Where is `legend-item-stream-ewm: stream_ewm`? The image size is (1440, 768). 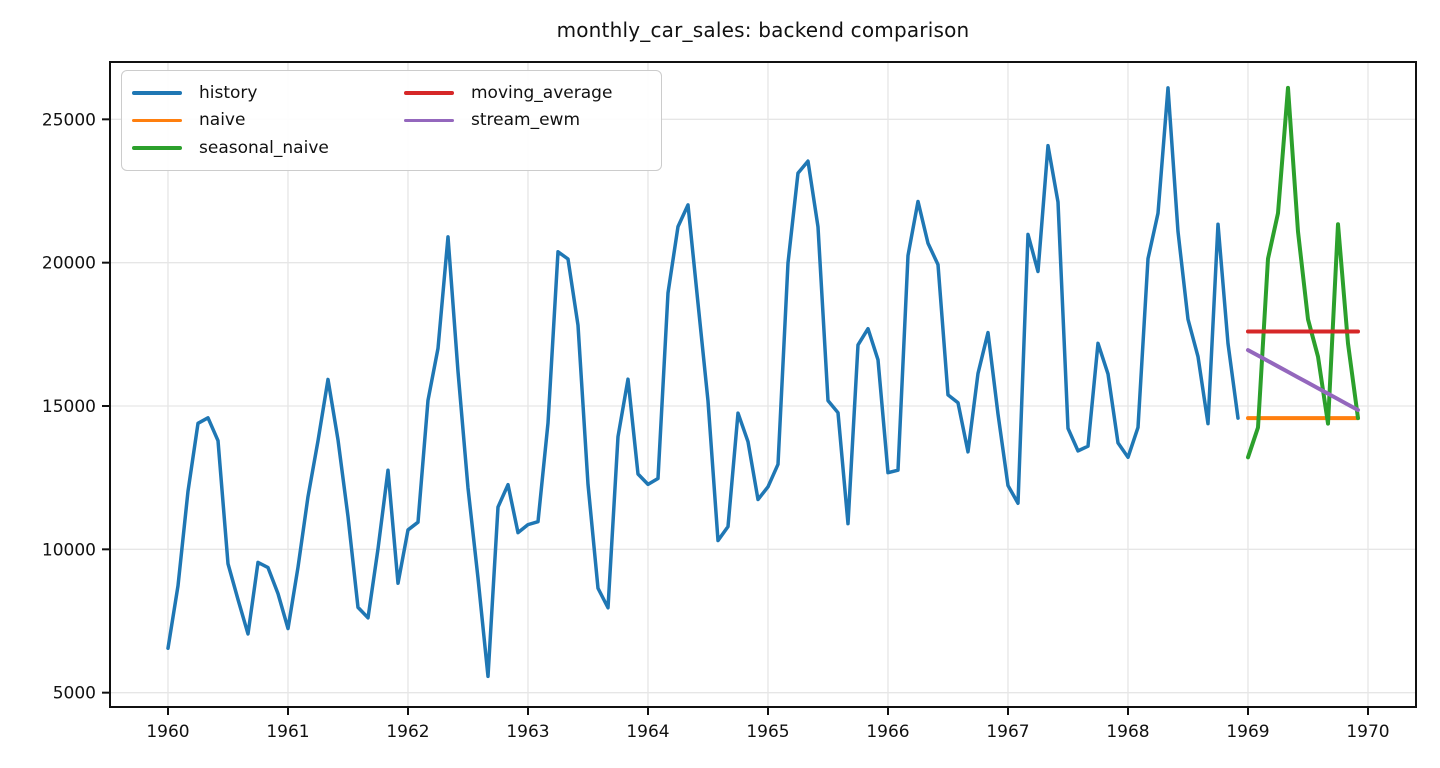
legend-item-stream-ewm: stream_ewm is located at coordinates (527, 121).